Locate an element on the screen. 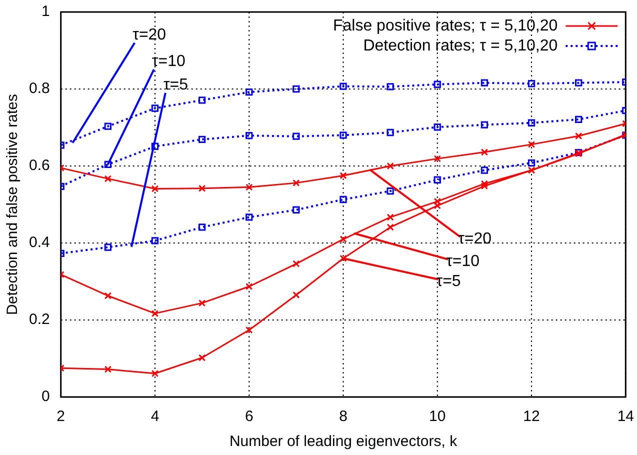 The width and height of the screenshot is (637, 455). y-tick-label: 0.8 is located at coordinates (39, 89).